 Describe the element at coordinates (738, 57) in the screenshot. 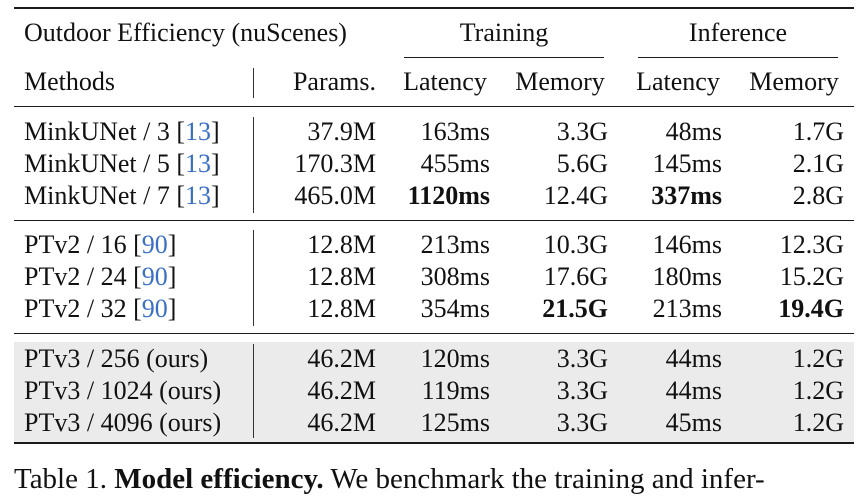

I see `inference-group-rule` at that location.